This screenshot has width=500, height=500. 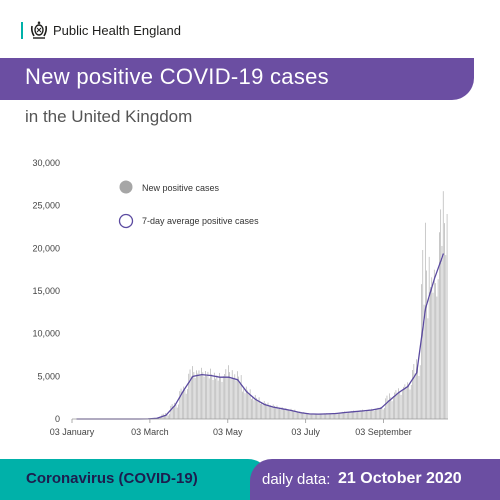 I want to click on org-name: Public Health England, so click(x=117, y=30).